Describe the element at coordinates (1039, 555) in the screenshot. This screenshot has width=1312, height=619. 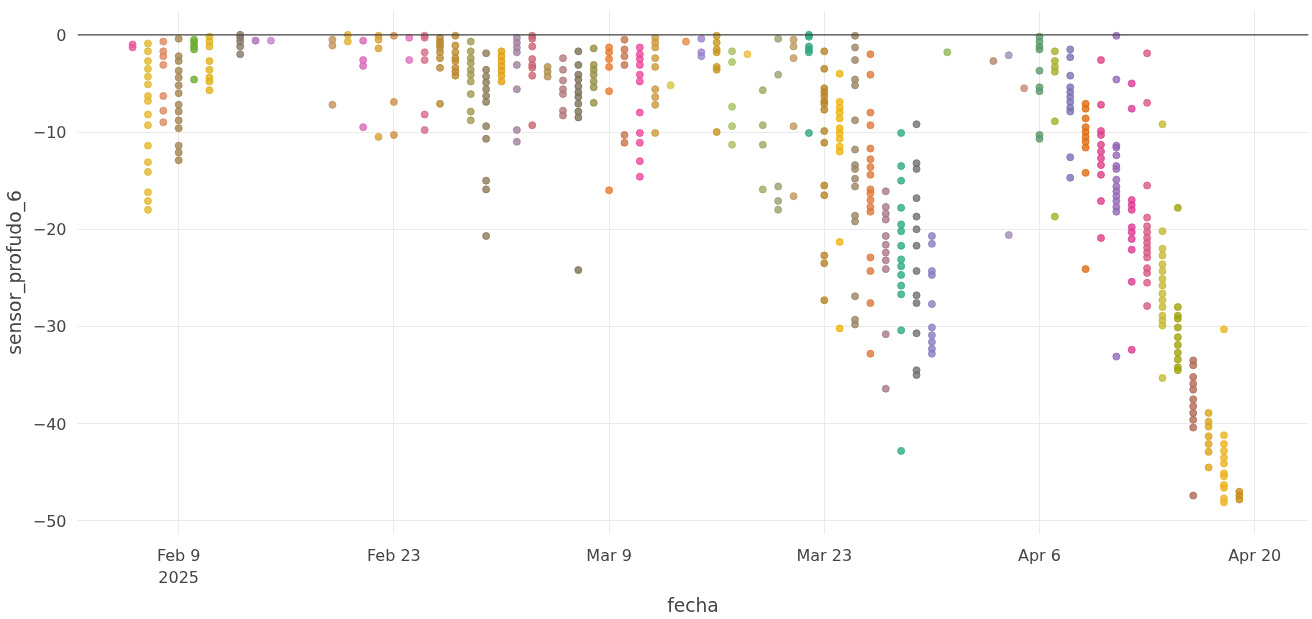
I see `x-tick-label: Apr 6` at that location.